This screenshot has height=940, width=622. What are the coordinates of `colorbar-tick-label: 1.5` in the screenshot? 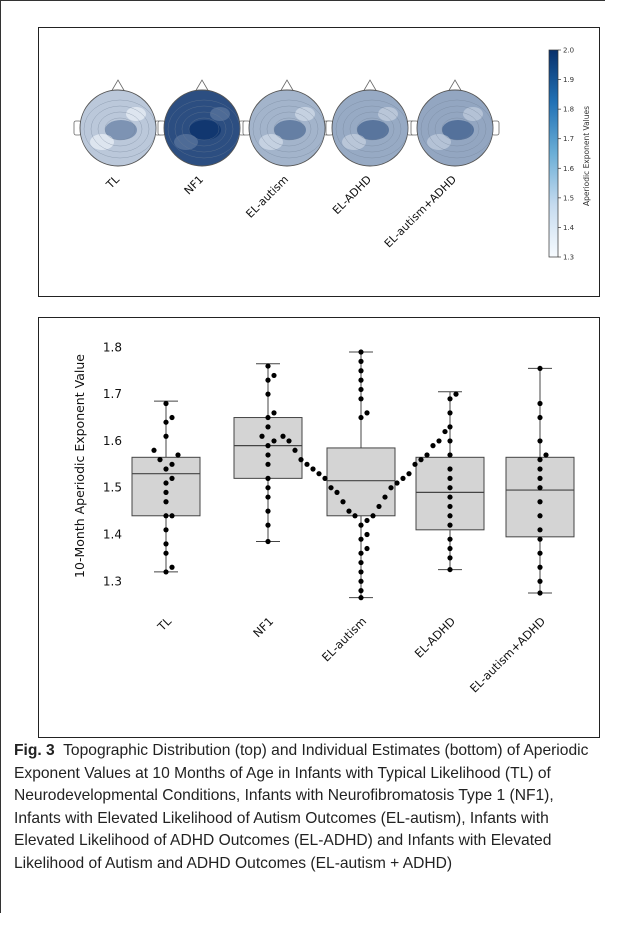 It's located at (568, 198).